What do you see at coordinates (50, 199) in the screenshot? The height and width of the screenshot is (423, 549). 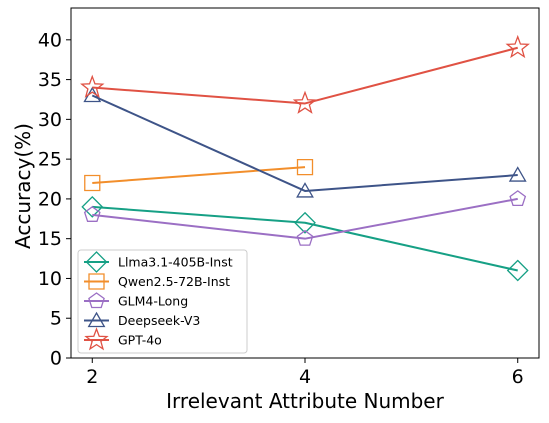 I see `y-tick-label: 20` at bounding box center [50, 199].